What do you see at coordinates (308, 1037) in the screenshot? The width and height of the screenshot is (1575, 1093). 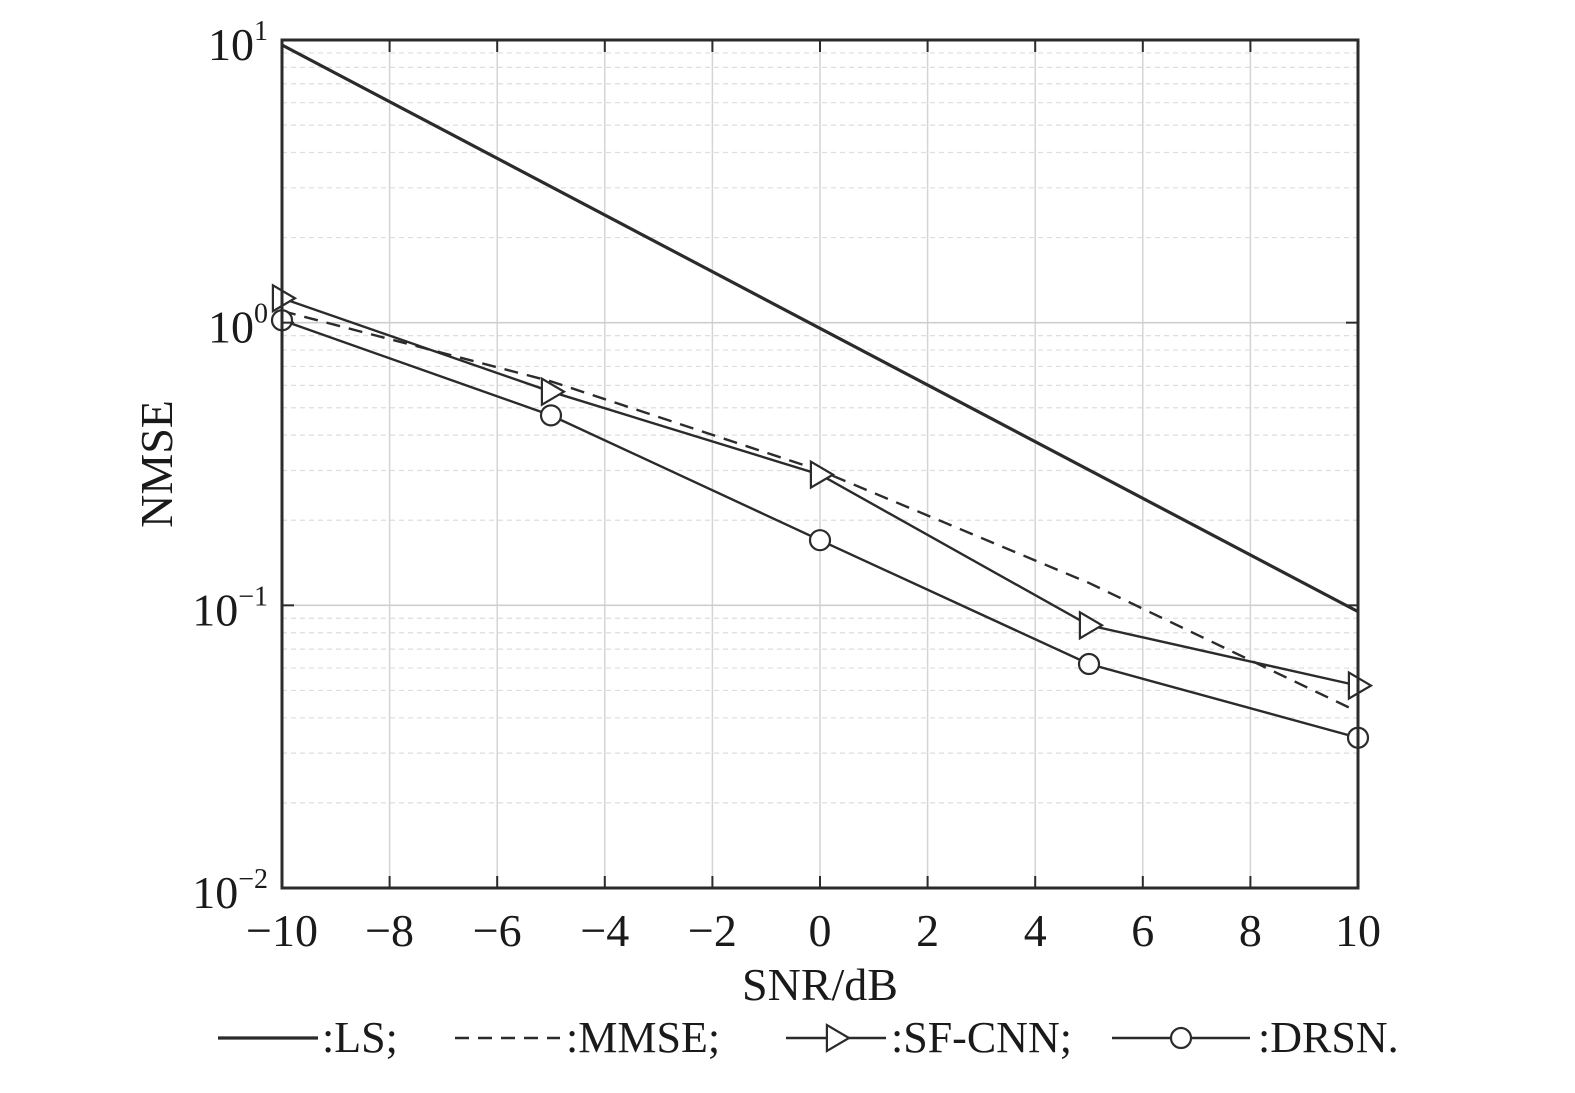 I see `legend-entry: :LS;` at bounding box center [308, 1037].